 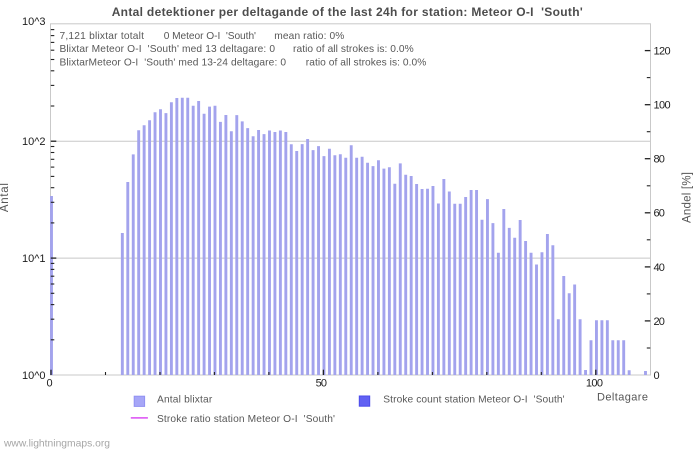 I want to click on svg-text: 10^3, so click(x=34, y=22).